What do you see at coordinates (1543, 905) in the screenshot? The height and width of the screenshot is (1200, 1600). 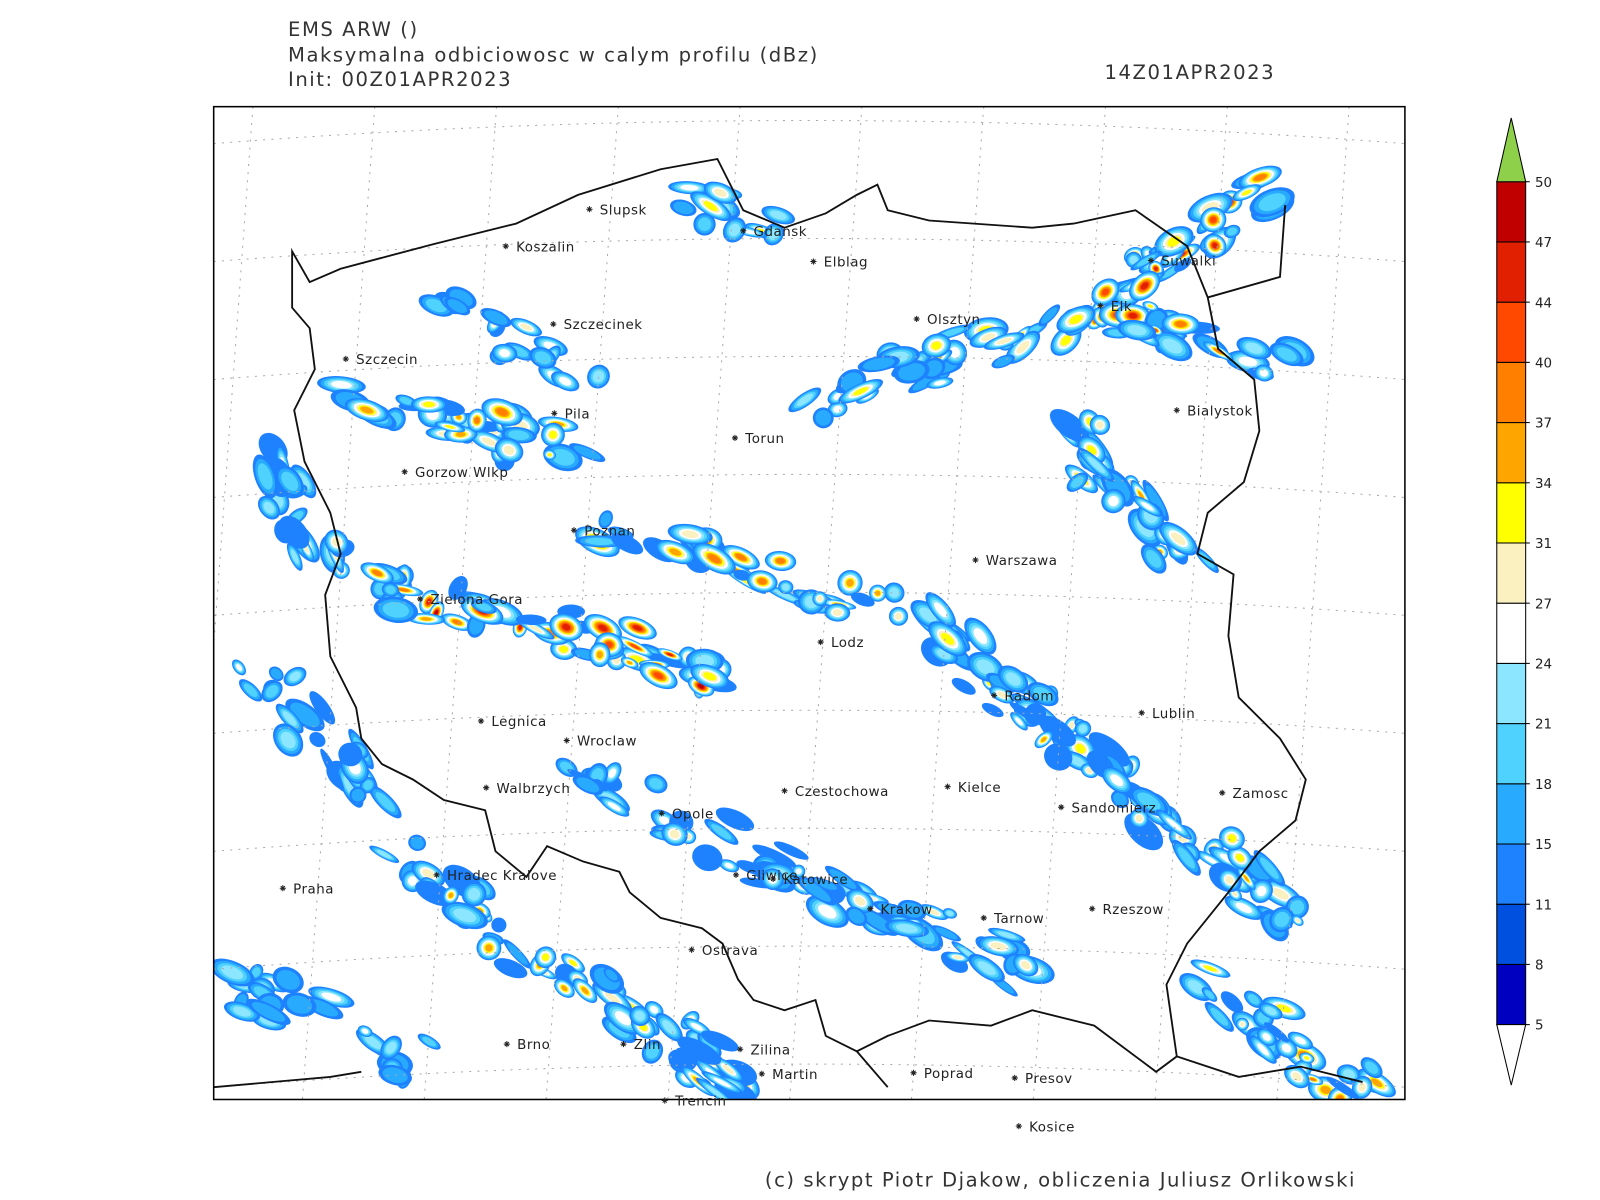 I see `colorbar-label: 11` at bounding box center [1543, 905].